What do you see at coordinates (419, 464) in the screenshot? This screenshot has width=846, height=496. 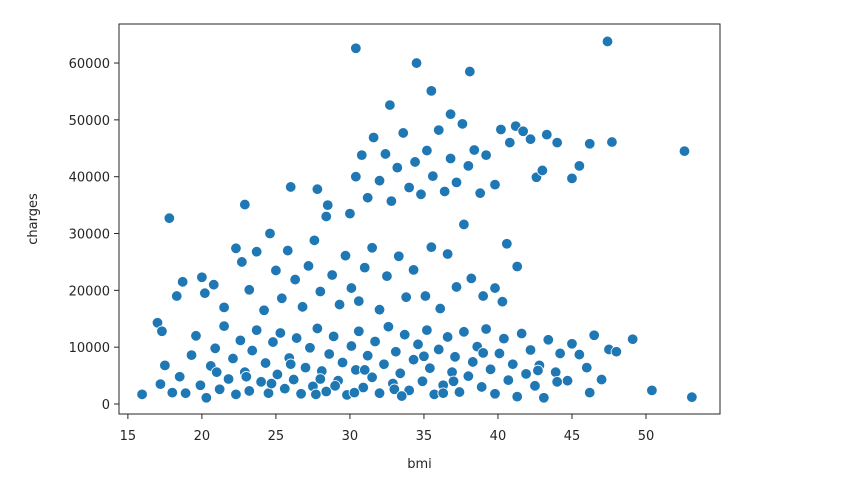 I see `x-axis-label: bmi` at bounding box center [419, 464].